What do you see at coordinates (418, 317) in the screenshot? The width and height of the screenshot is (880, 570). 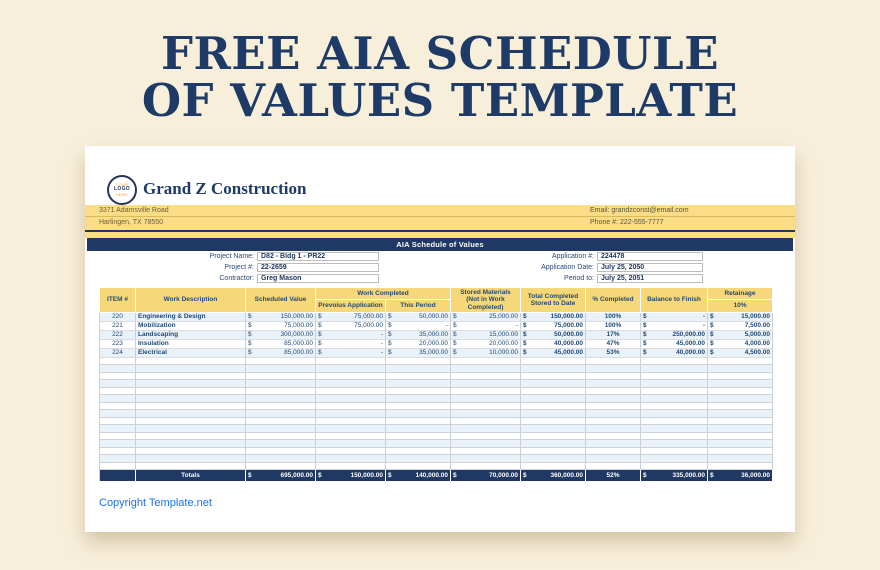 I see `cell-period: $50,000.00` at bounding box center [418, 317].